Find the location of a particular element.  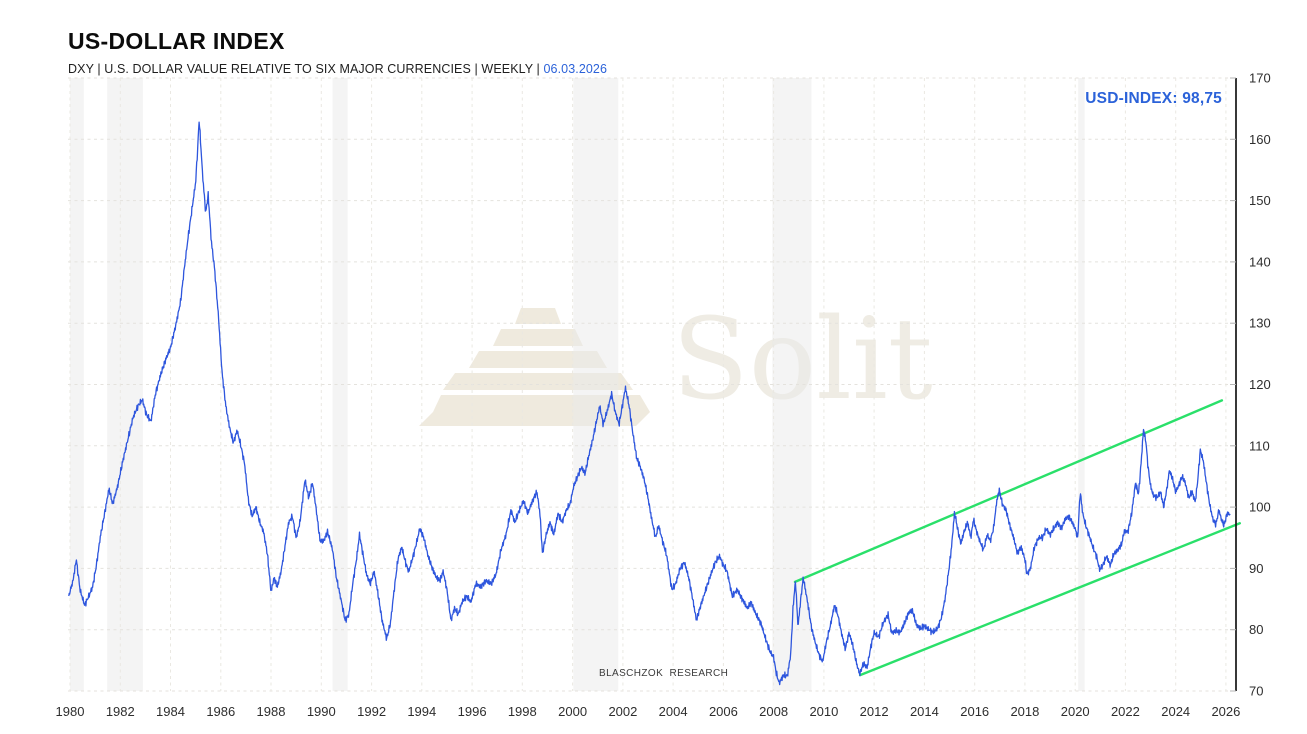

x-tick-label: 2000 is located at coordinates (572, 711).